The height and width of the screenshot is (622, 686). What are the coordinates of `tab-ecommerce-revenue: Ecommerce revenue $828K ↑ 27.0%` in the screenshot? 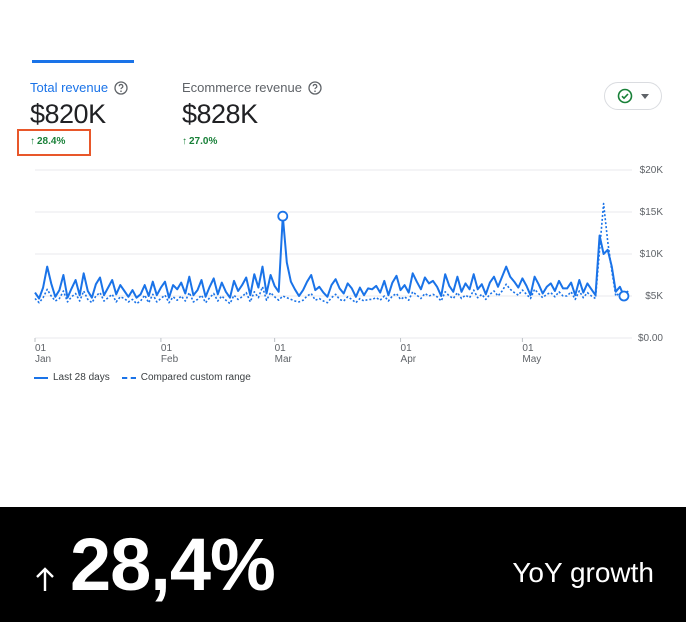 It's located at (252, 113).